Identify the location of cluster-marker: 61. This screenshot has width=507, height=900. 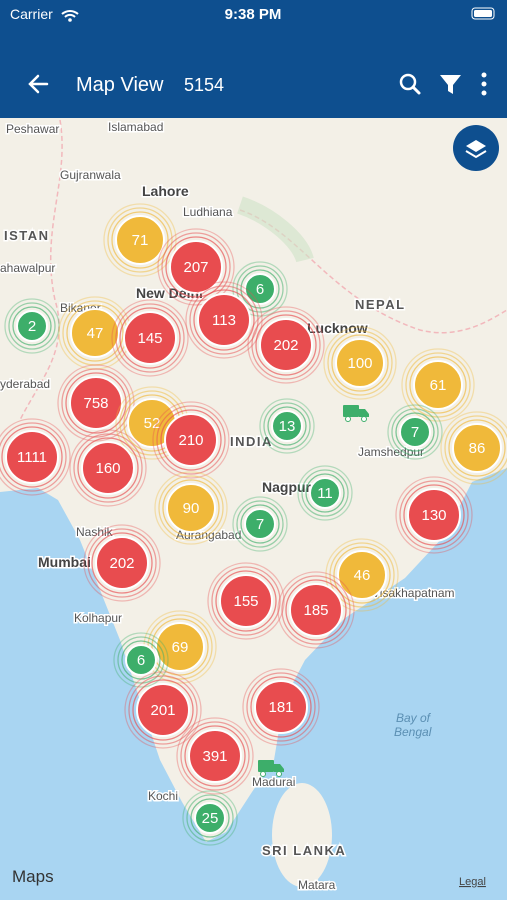
(438, 385).